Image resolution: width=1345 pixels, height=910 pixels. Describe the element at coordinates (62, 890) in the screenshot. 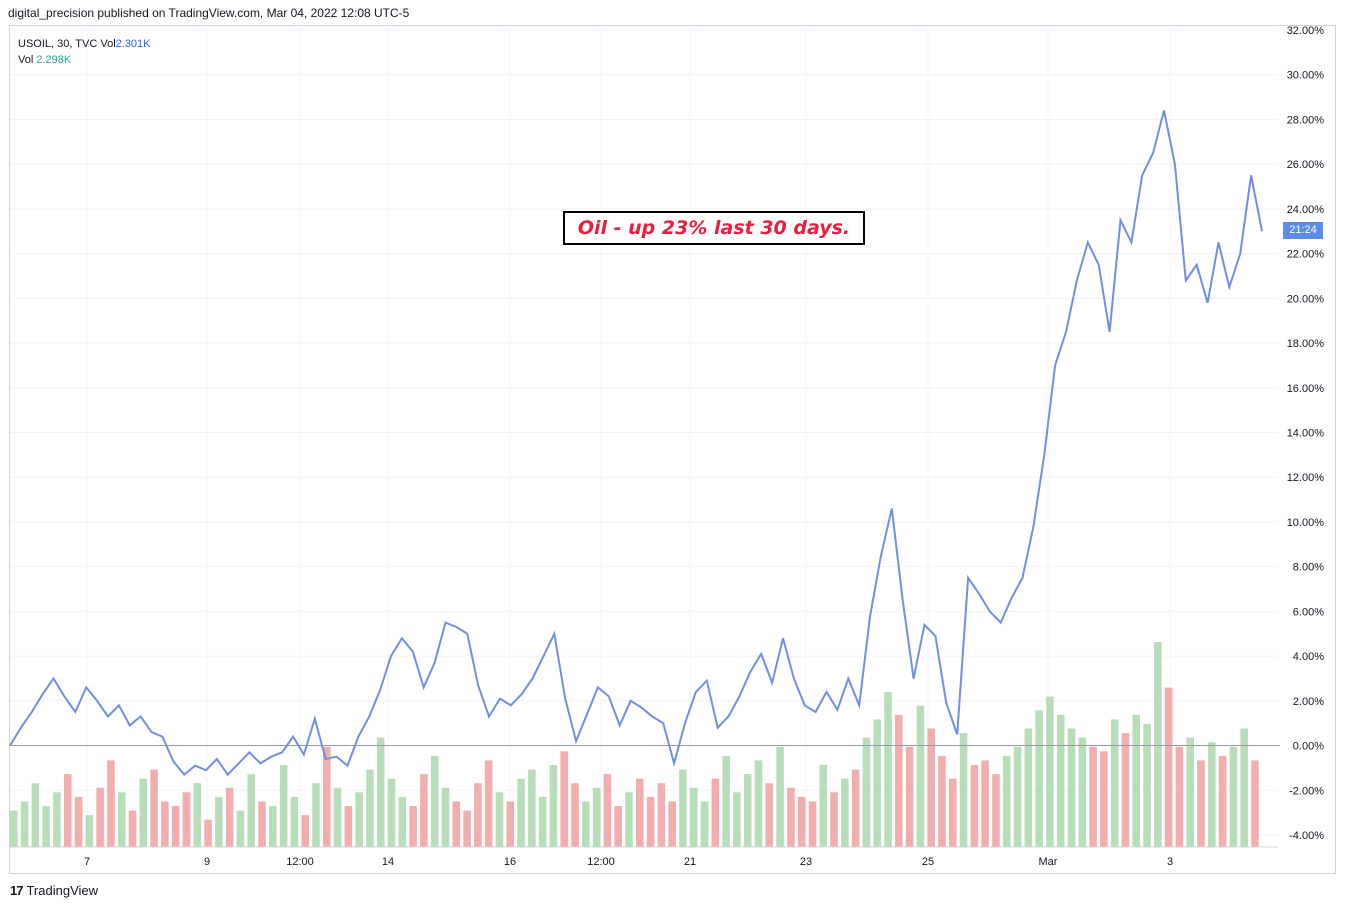

I see `brand-name: TradingView` at that location.